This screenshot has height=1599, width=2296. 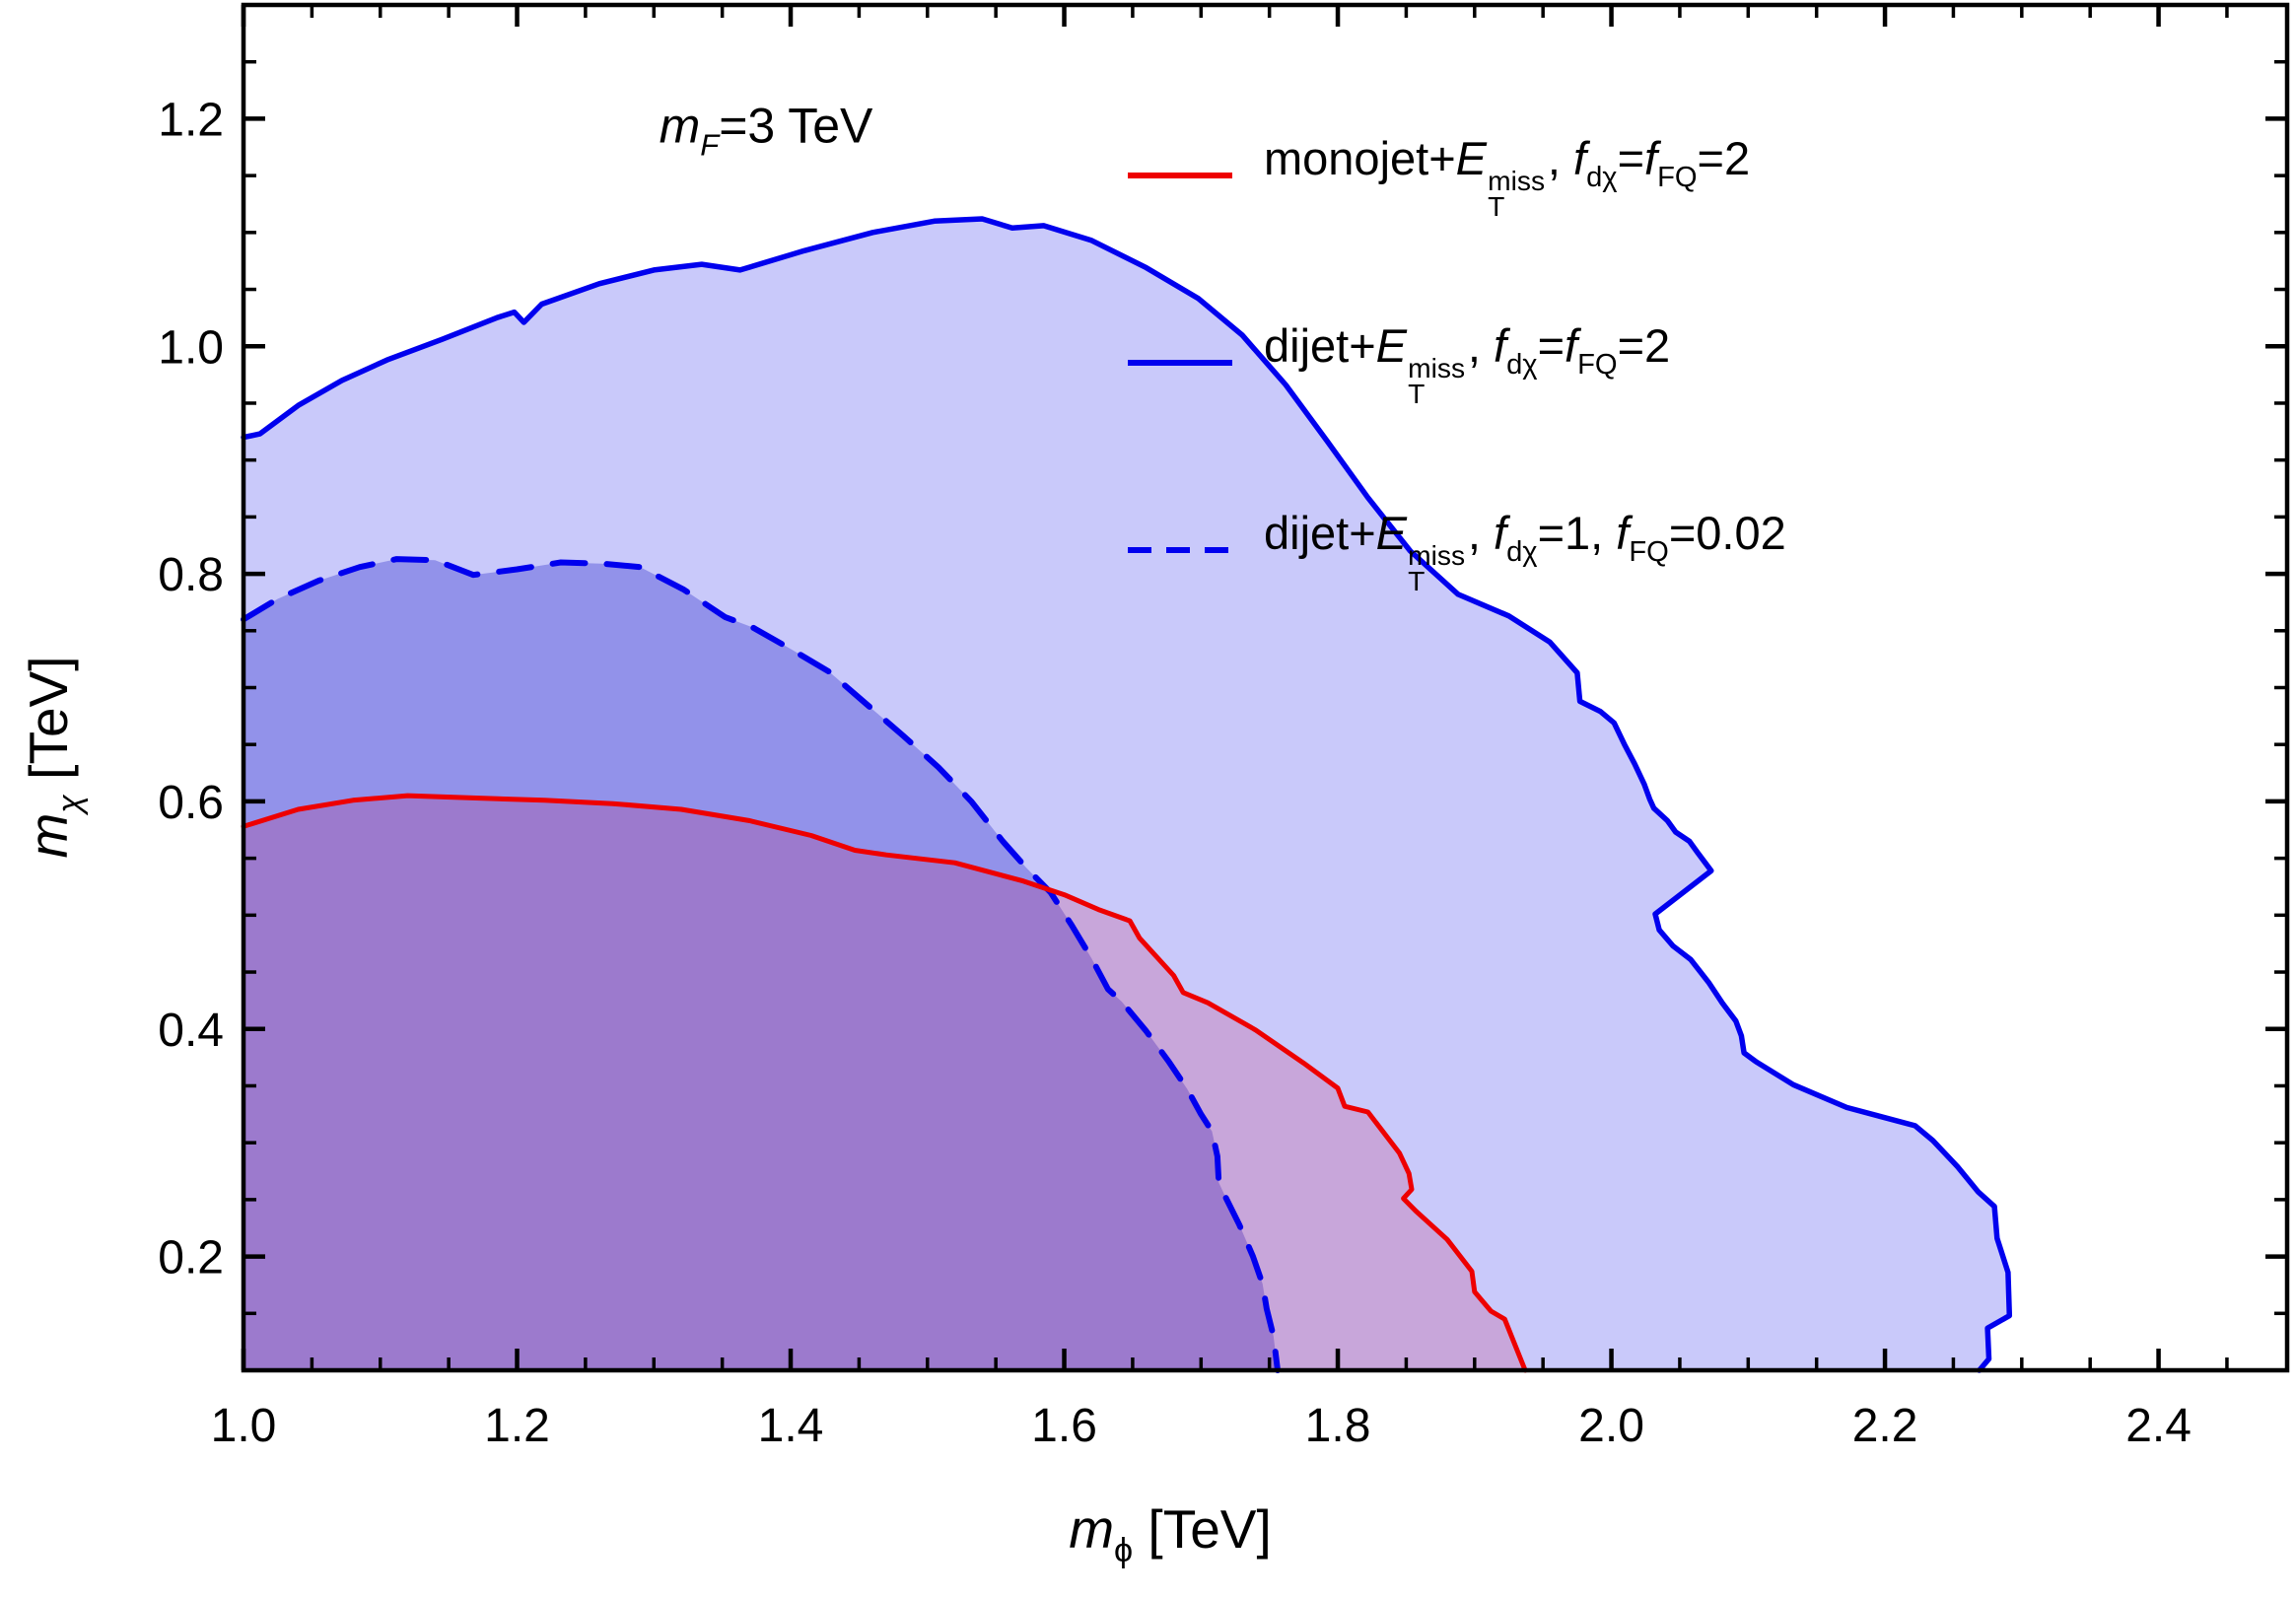 I want to click on legend-line-dijet-dashed-icon, so click(x=1180, y=550).